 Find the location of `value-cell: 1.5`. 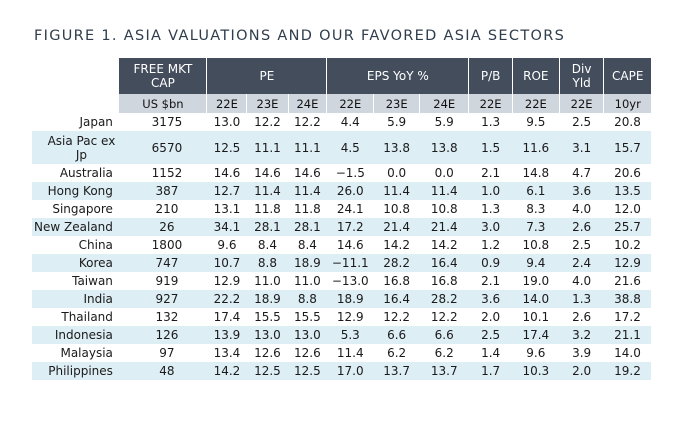

value-cell: 1.5 is located at coordinates (490, 147).